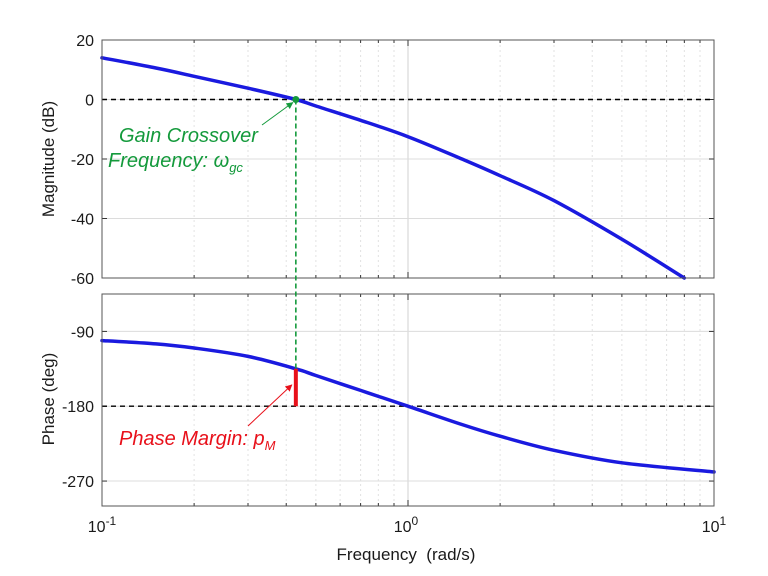 This screenshot has height=576, width=768. I want to click on gain-crossover-label-line1: Gain Crossover, so click(189, 136).